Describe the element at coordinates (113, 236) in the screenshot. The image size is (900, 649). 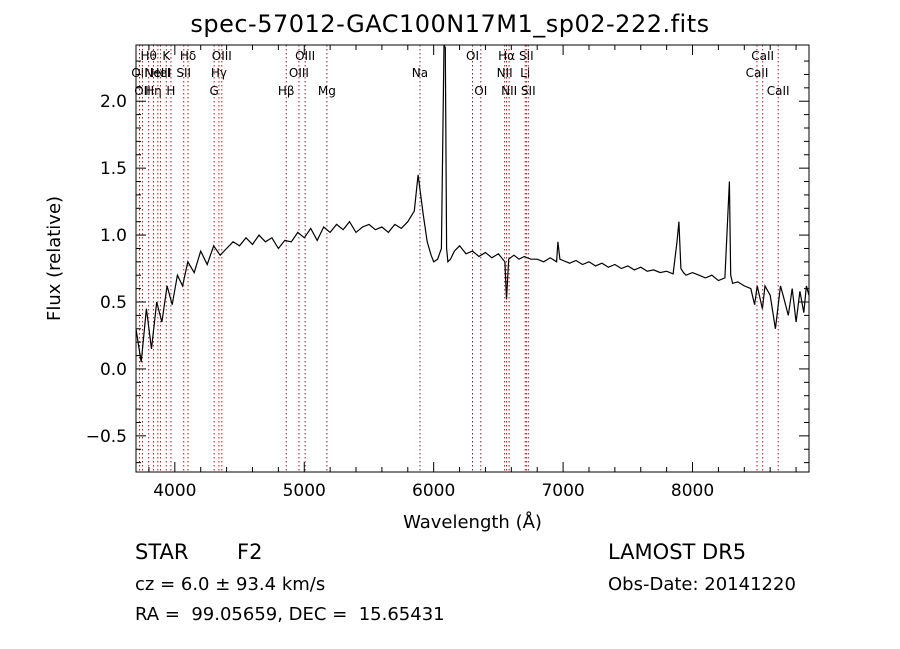
I see `y-tick-label: 1.0` at that location.